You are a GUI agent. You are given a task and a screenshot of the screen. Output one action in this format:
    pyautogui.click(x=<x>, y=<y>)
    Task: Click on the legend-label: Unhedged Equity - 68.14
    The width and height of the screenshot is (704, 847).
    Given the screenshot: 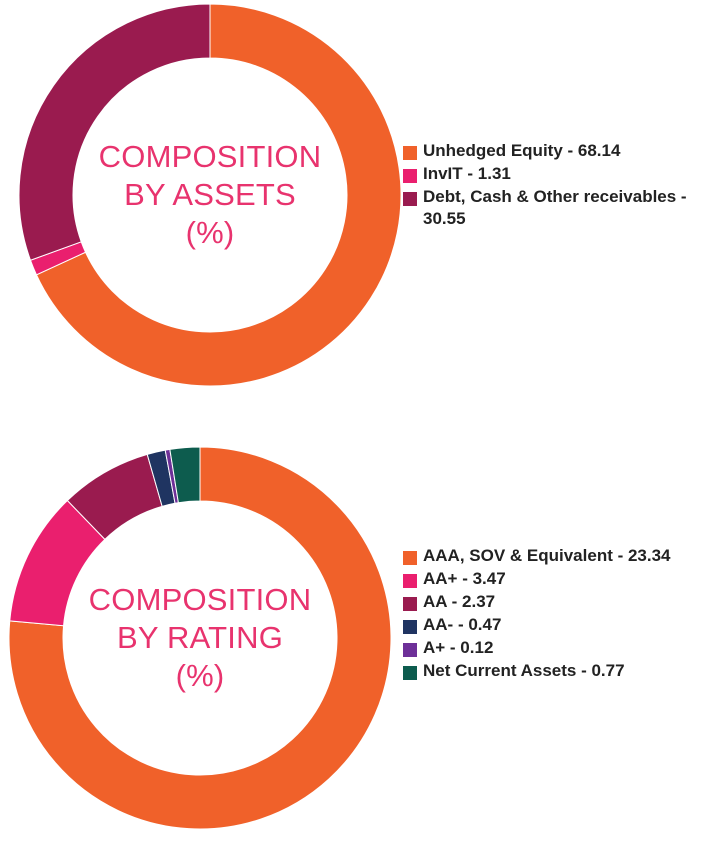 What is the action you would take?
    pyautogui.click(x=522, y=150)
    